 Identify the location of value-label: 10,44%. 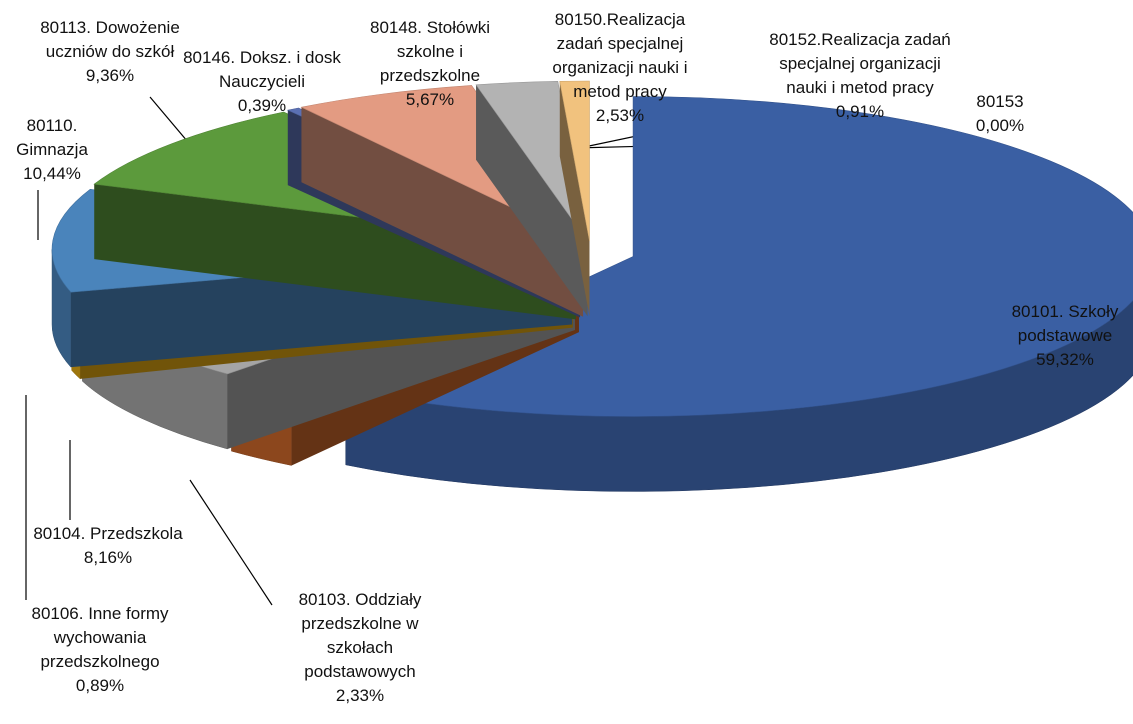
(52, 173).